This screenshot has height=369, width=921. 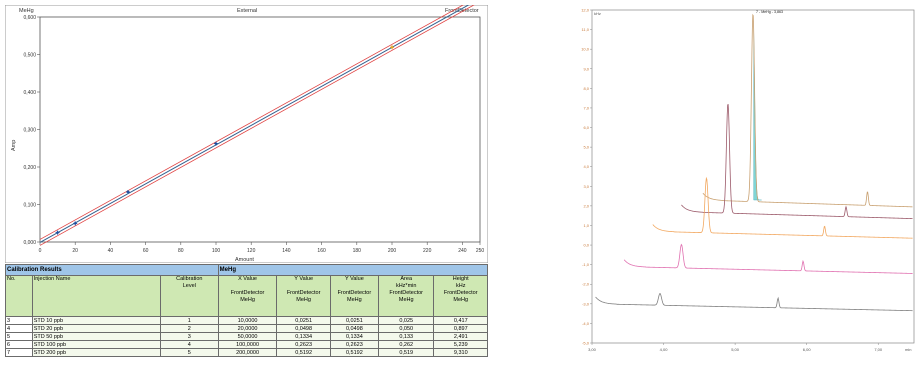 I want to click on header-y-value-2: Y Value FrontDetector MeHg, so click(x=354, y=296).